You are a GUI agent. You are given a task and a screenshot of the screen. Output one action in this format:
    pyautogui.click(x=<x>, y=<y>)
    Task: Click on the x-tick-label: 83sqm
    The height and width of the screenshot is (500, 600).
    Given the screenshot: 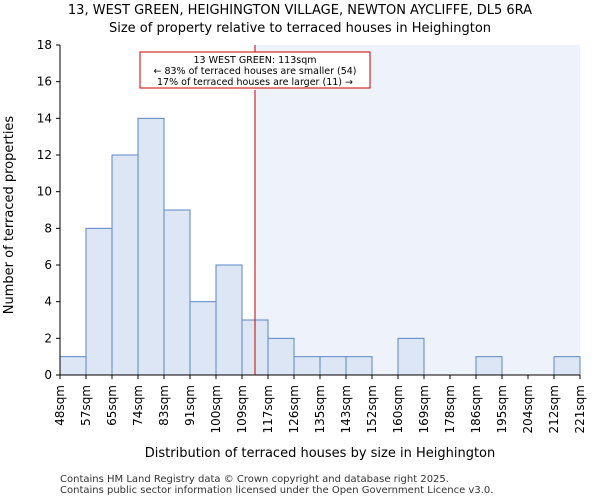 What is the action you would take?
    pyautogui.click(x=164, y=405)
    